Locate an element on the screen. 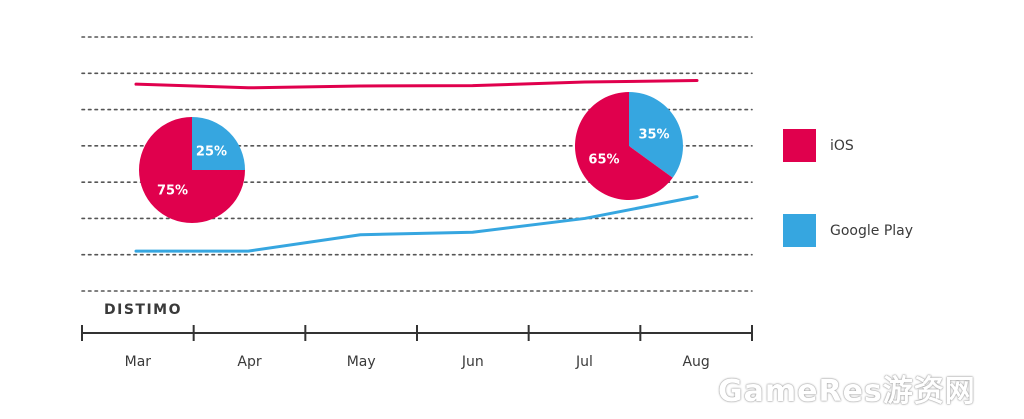 The height and width of the screenshot is (419, 1024). pie-slice-label: 35% is located at coordinates (653, 134).